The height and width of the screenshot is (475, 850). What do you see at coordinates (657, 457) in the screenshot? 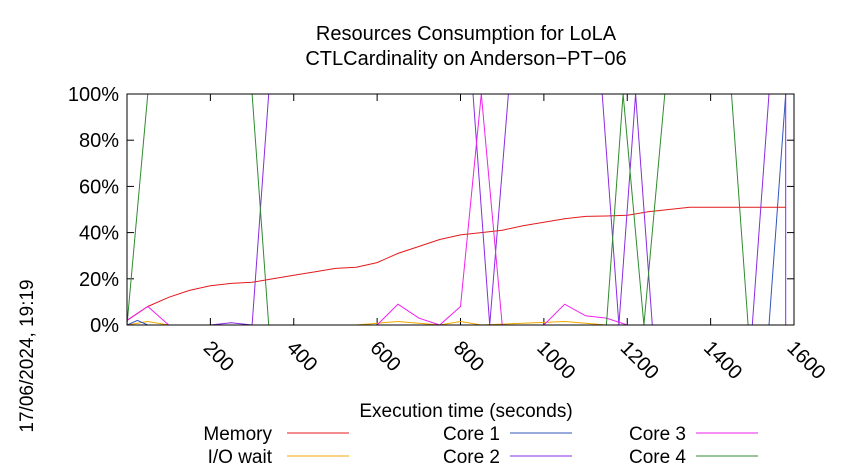
I see `legend-label: Core 4` at bounding box center [657, 457].